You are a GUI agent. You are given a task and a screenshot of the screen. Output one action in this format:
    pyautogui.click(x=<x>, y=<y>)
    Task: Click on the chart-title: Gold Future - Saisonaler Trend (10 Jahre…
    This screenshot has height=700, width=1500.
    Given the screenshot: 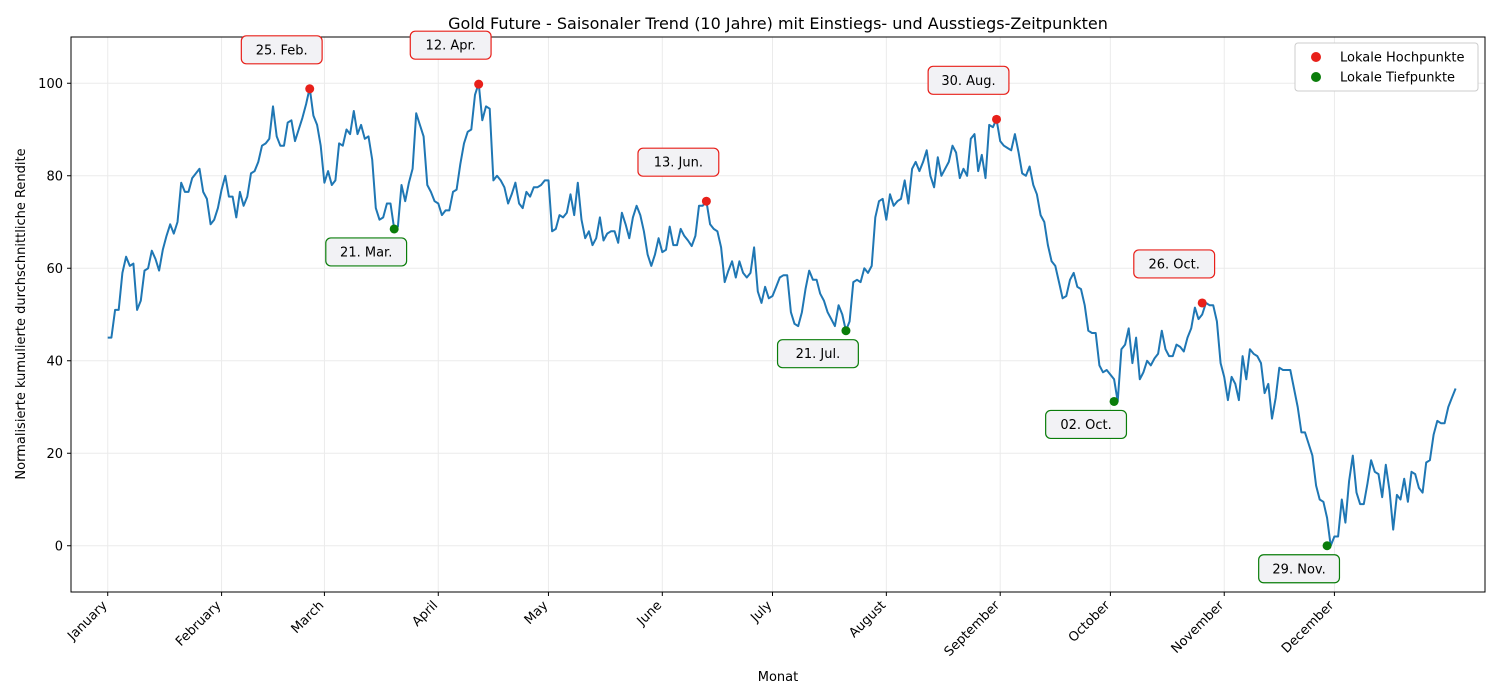 What is the action you would take?
    pyautogui.click(x=778, y=23)
    